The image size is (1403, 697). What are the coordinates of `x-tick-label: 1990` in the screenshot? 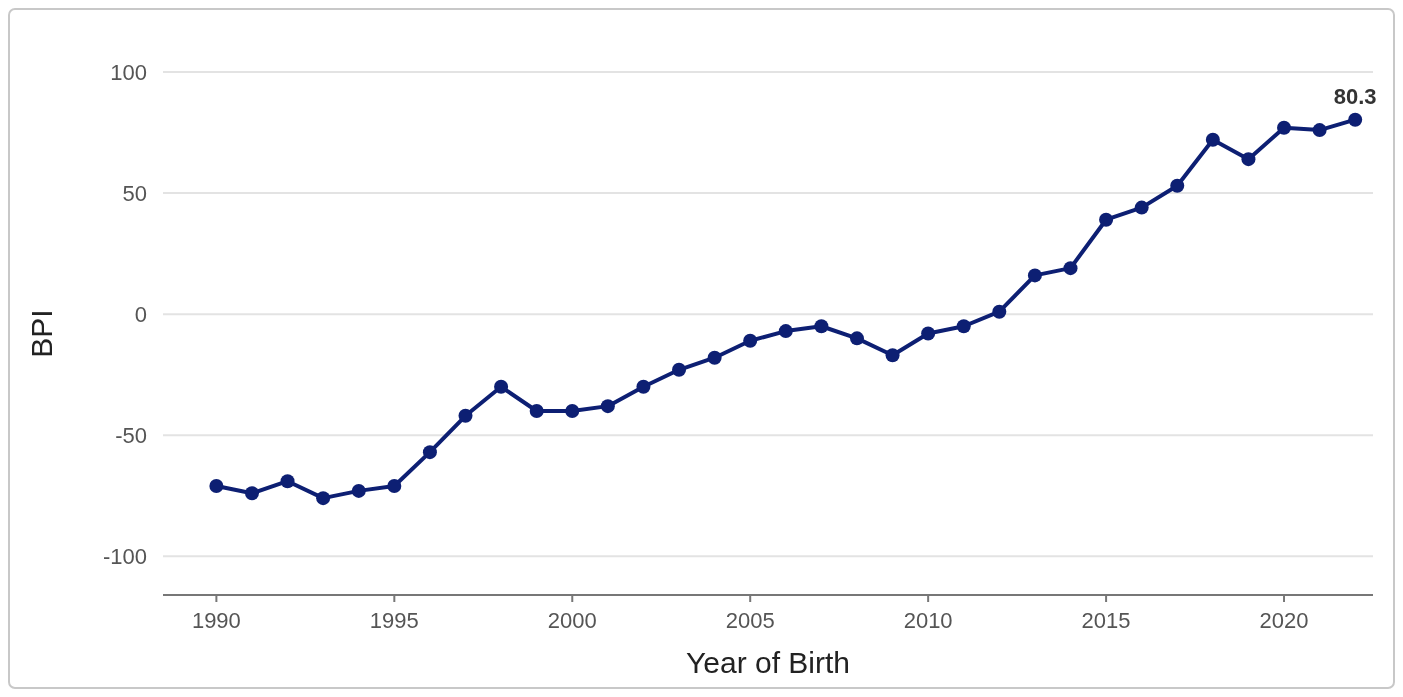 It's located at (216, 620).